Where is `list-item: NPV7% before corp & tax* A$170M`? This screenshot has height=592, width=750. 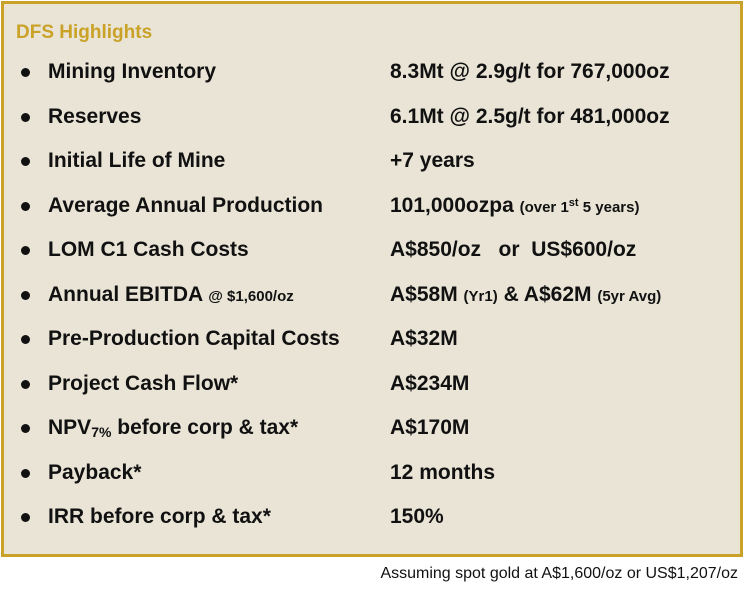
list-item: NPV7% before corp & tax* A$170M is located at coordinates (372, 438).